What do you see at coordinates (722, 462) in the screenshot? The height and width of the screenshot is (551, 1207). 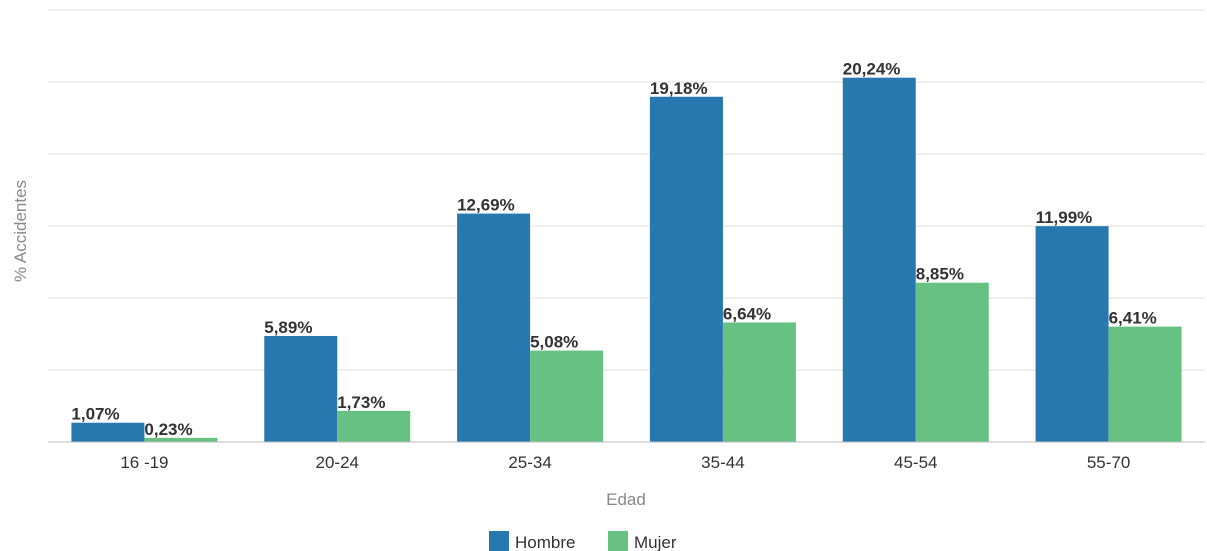 I see `x-tick-label: 35-44` at bounding box center [722, 462].